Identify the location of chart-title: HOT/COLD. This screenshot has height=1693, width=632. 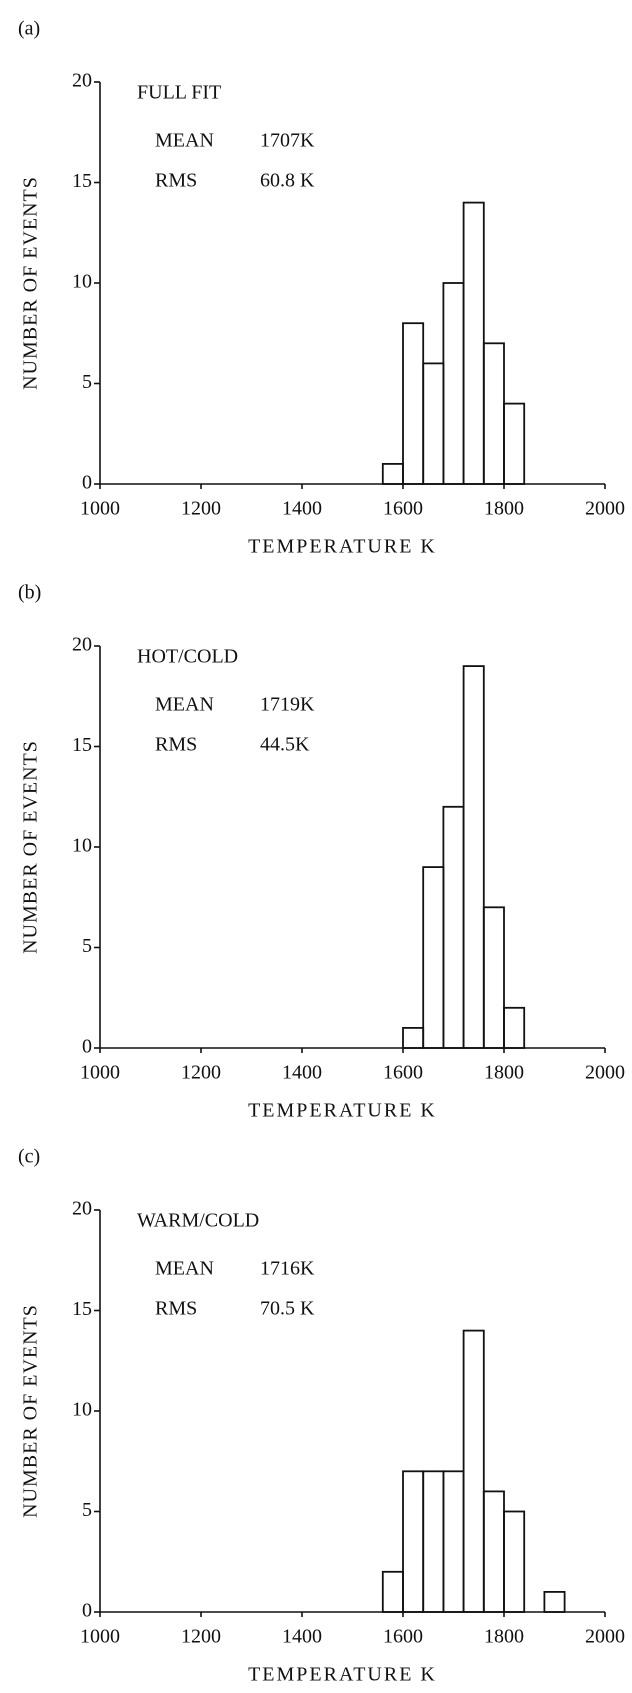
(187, 657).